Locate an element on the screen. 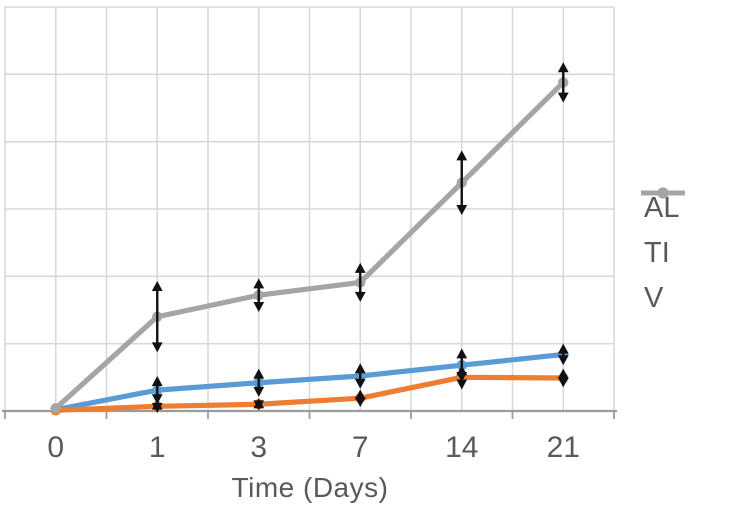  legend-label: TI is located at coordinates (657, 253).